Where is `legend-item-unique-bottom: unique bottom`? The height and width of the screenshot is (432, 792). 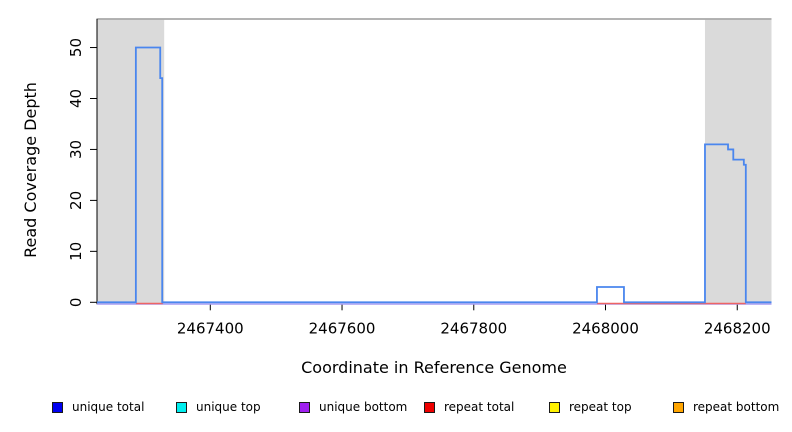
legend-item-unique-bottom: unique bottom is located at coordinates (353, 407).